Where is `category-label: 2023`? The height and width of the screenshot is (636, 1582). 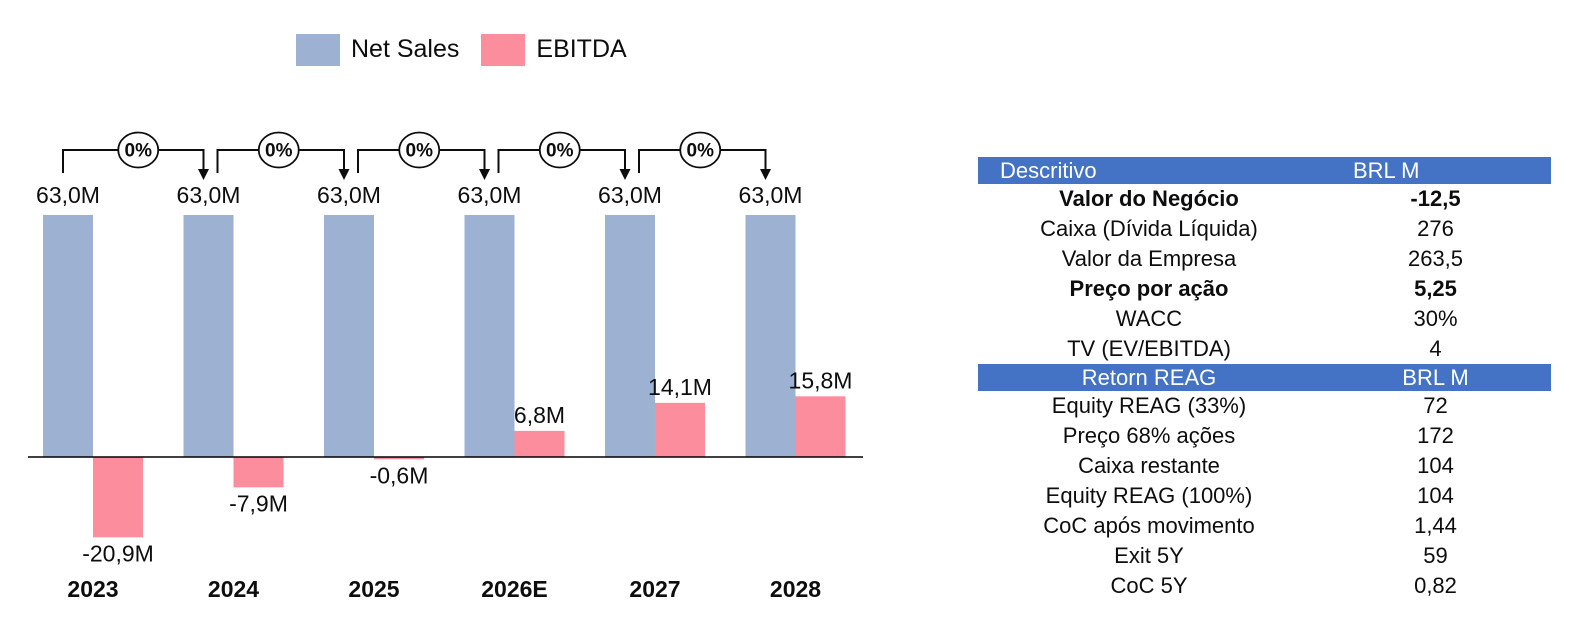 category-label: 2023 is located at coordinates (92, 589).